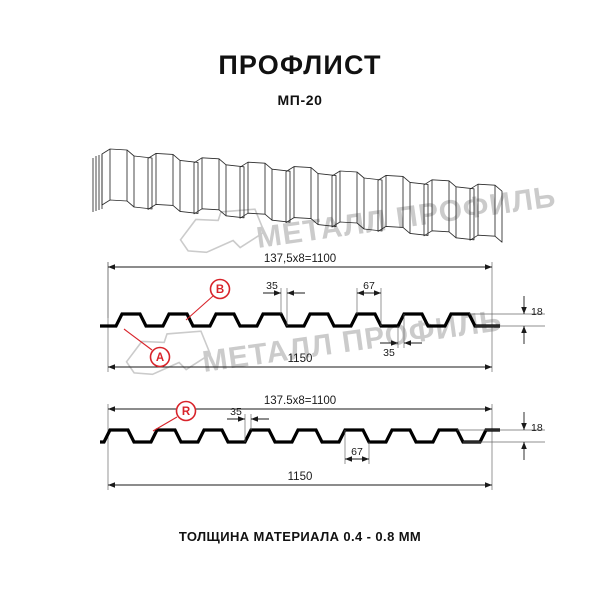 Image resolution: width=600 pixels, height=600 pixels. I want to click on dimension-pitch-top: 137,5x8=1100, so click(300, 261).